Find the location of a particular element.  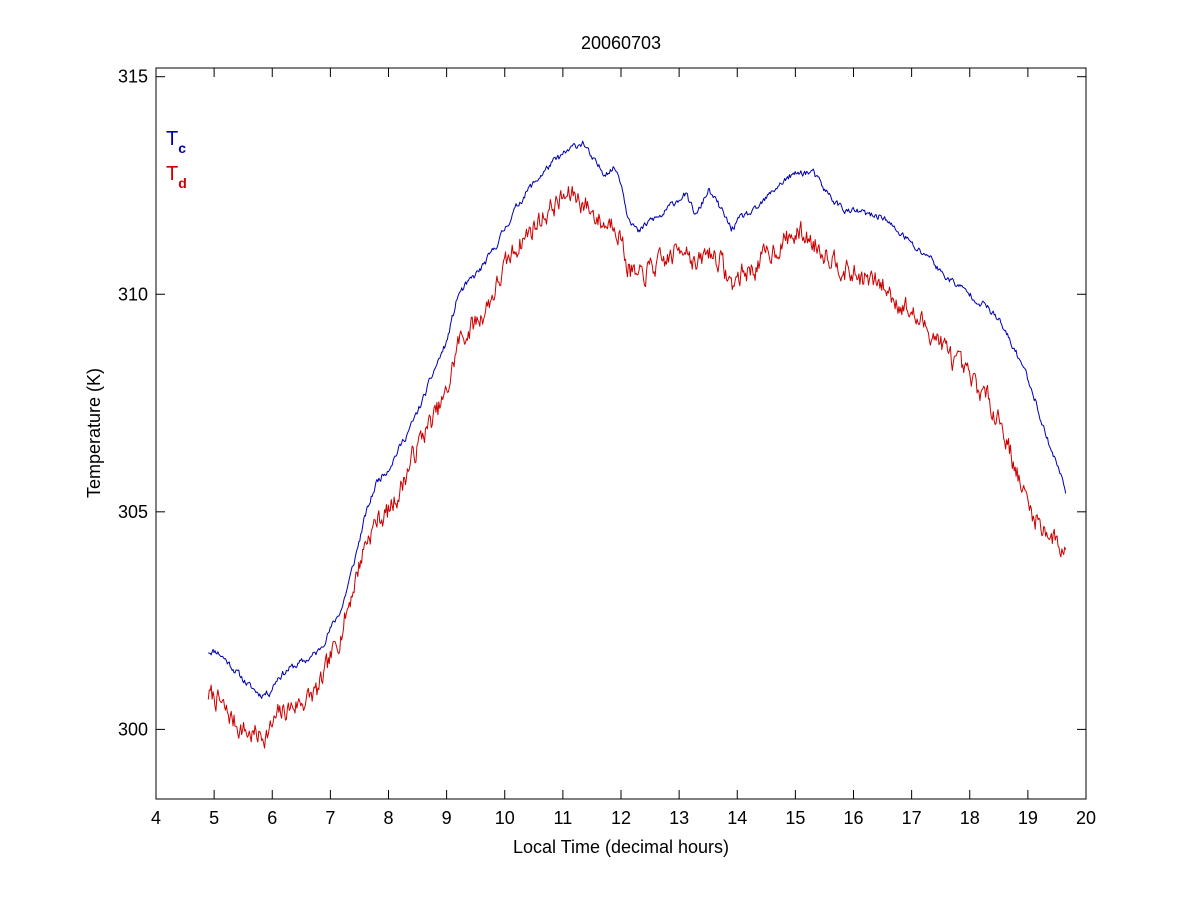

x-tick-label: 7 is located at coordinates (330, 818).